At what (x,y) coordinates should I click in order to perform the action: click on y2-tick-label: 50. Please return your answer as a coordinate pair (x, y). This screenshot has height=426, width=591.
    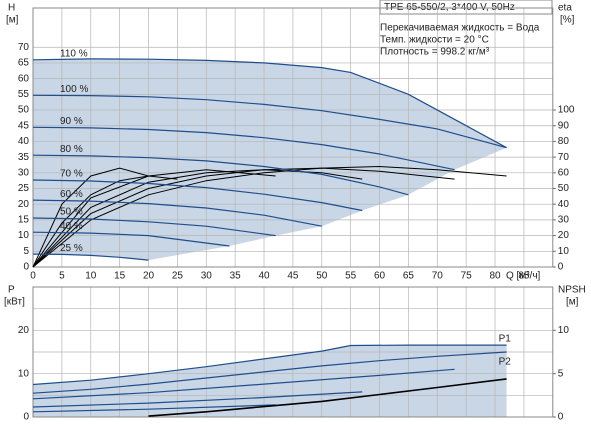
    Looking at the image, I should click on (564, 188).